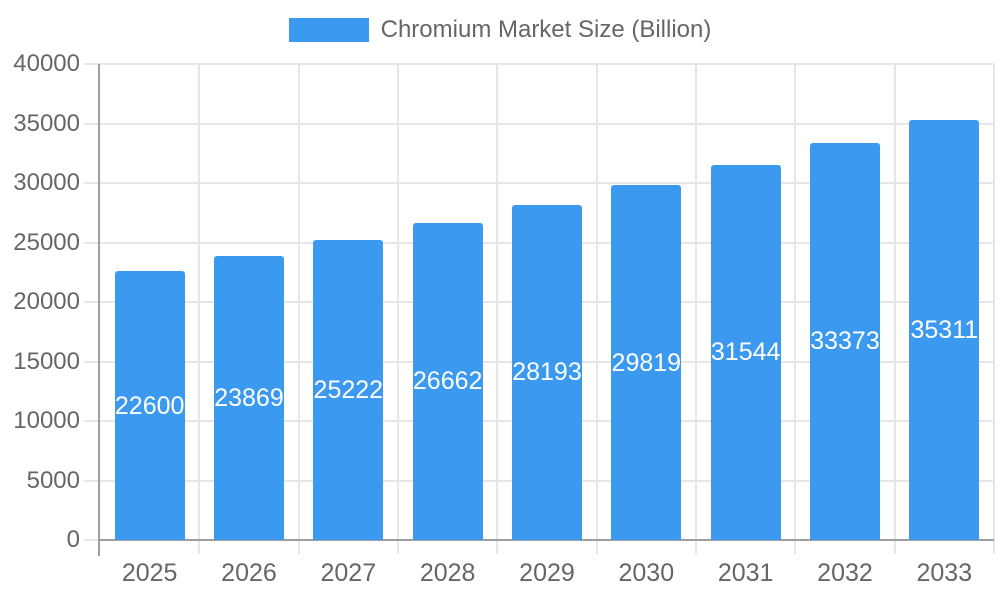  Describe the element at coordinates (328, 30) in the screenshot. I see `legend-swatch-icon` at that location.